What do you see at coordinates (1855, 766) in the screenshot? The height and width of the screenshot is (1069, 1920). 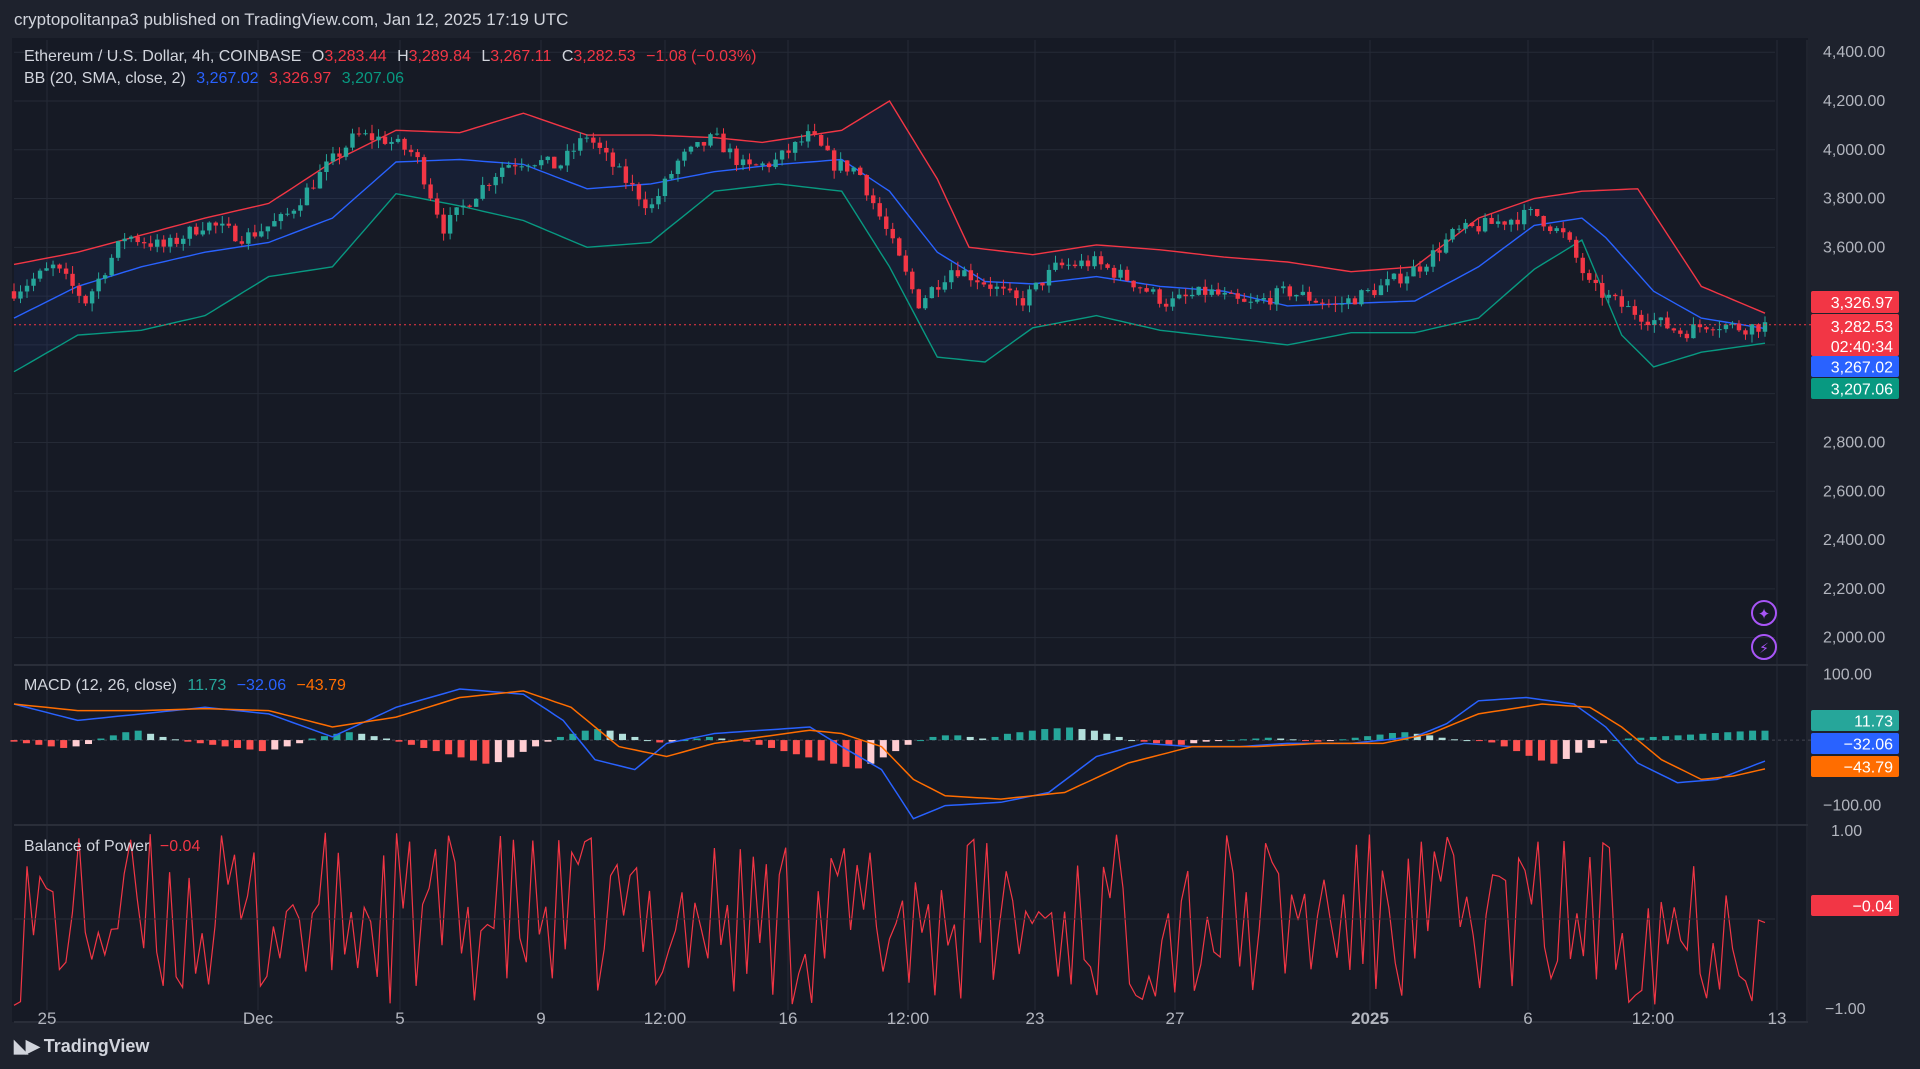 I see `macd-signal-badge` at bounding box center [1855, 766].